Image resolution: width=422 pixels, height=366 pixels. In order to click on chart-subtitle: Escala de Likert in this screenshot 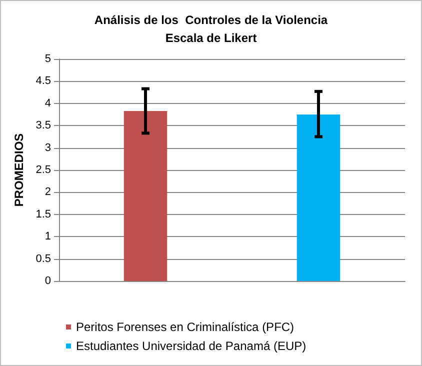, I will do `click(211, 38)`.